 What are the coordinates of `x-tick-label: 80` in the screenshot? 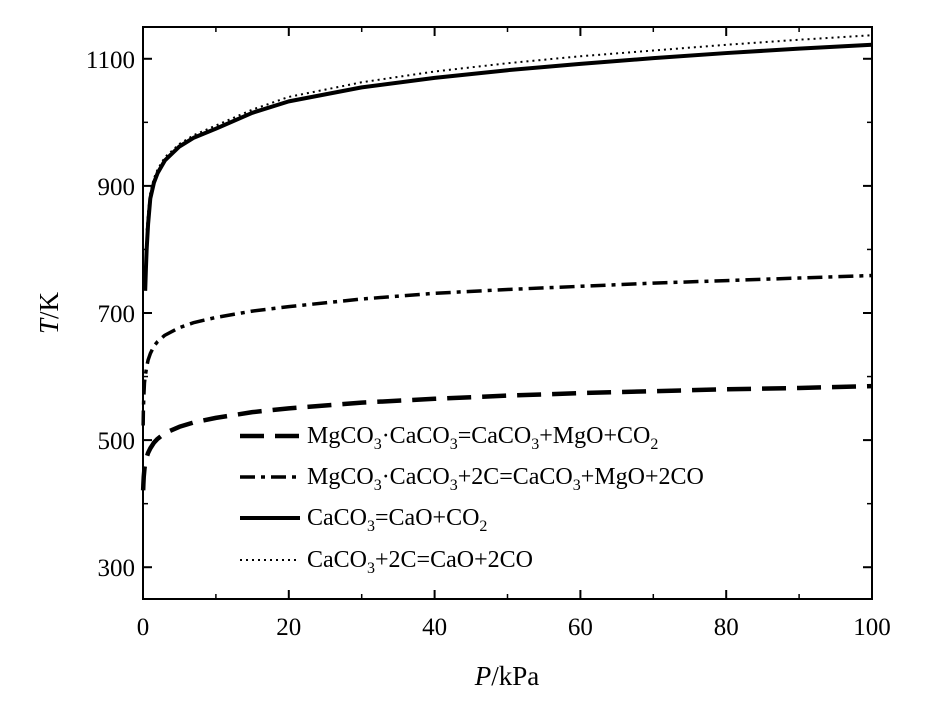 It's located at (726, 627).